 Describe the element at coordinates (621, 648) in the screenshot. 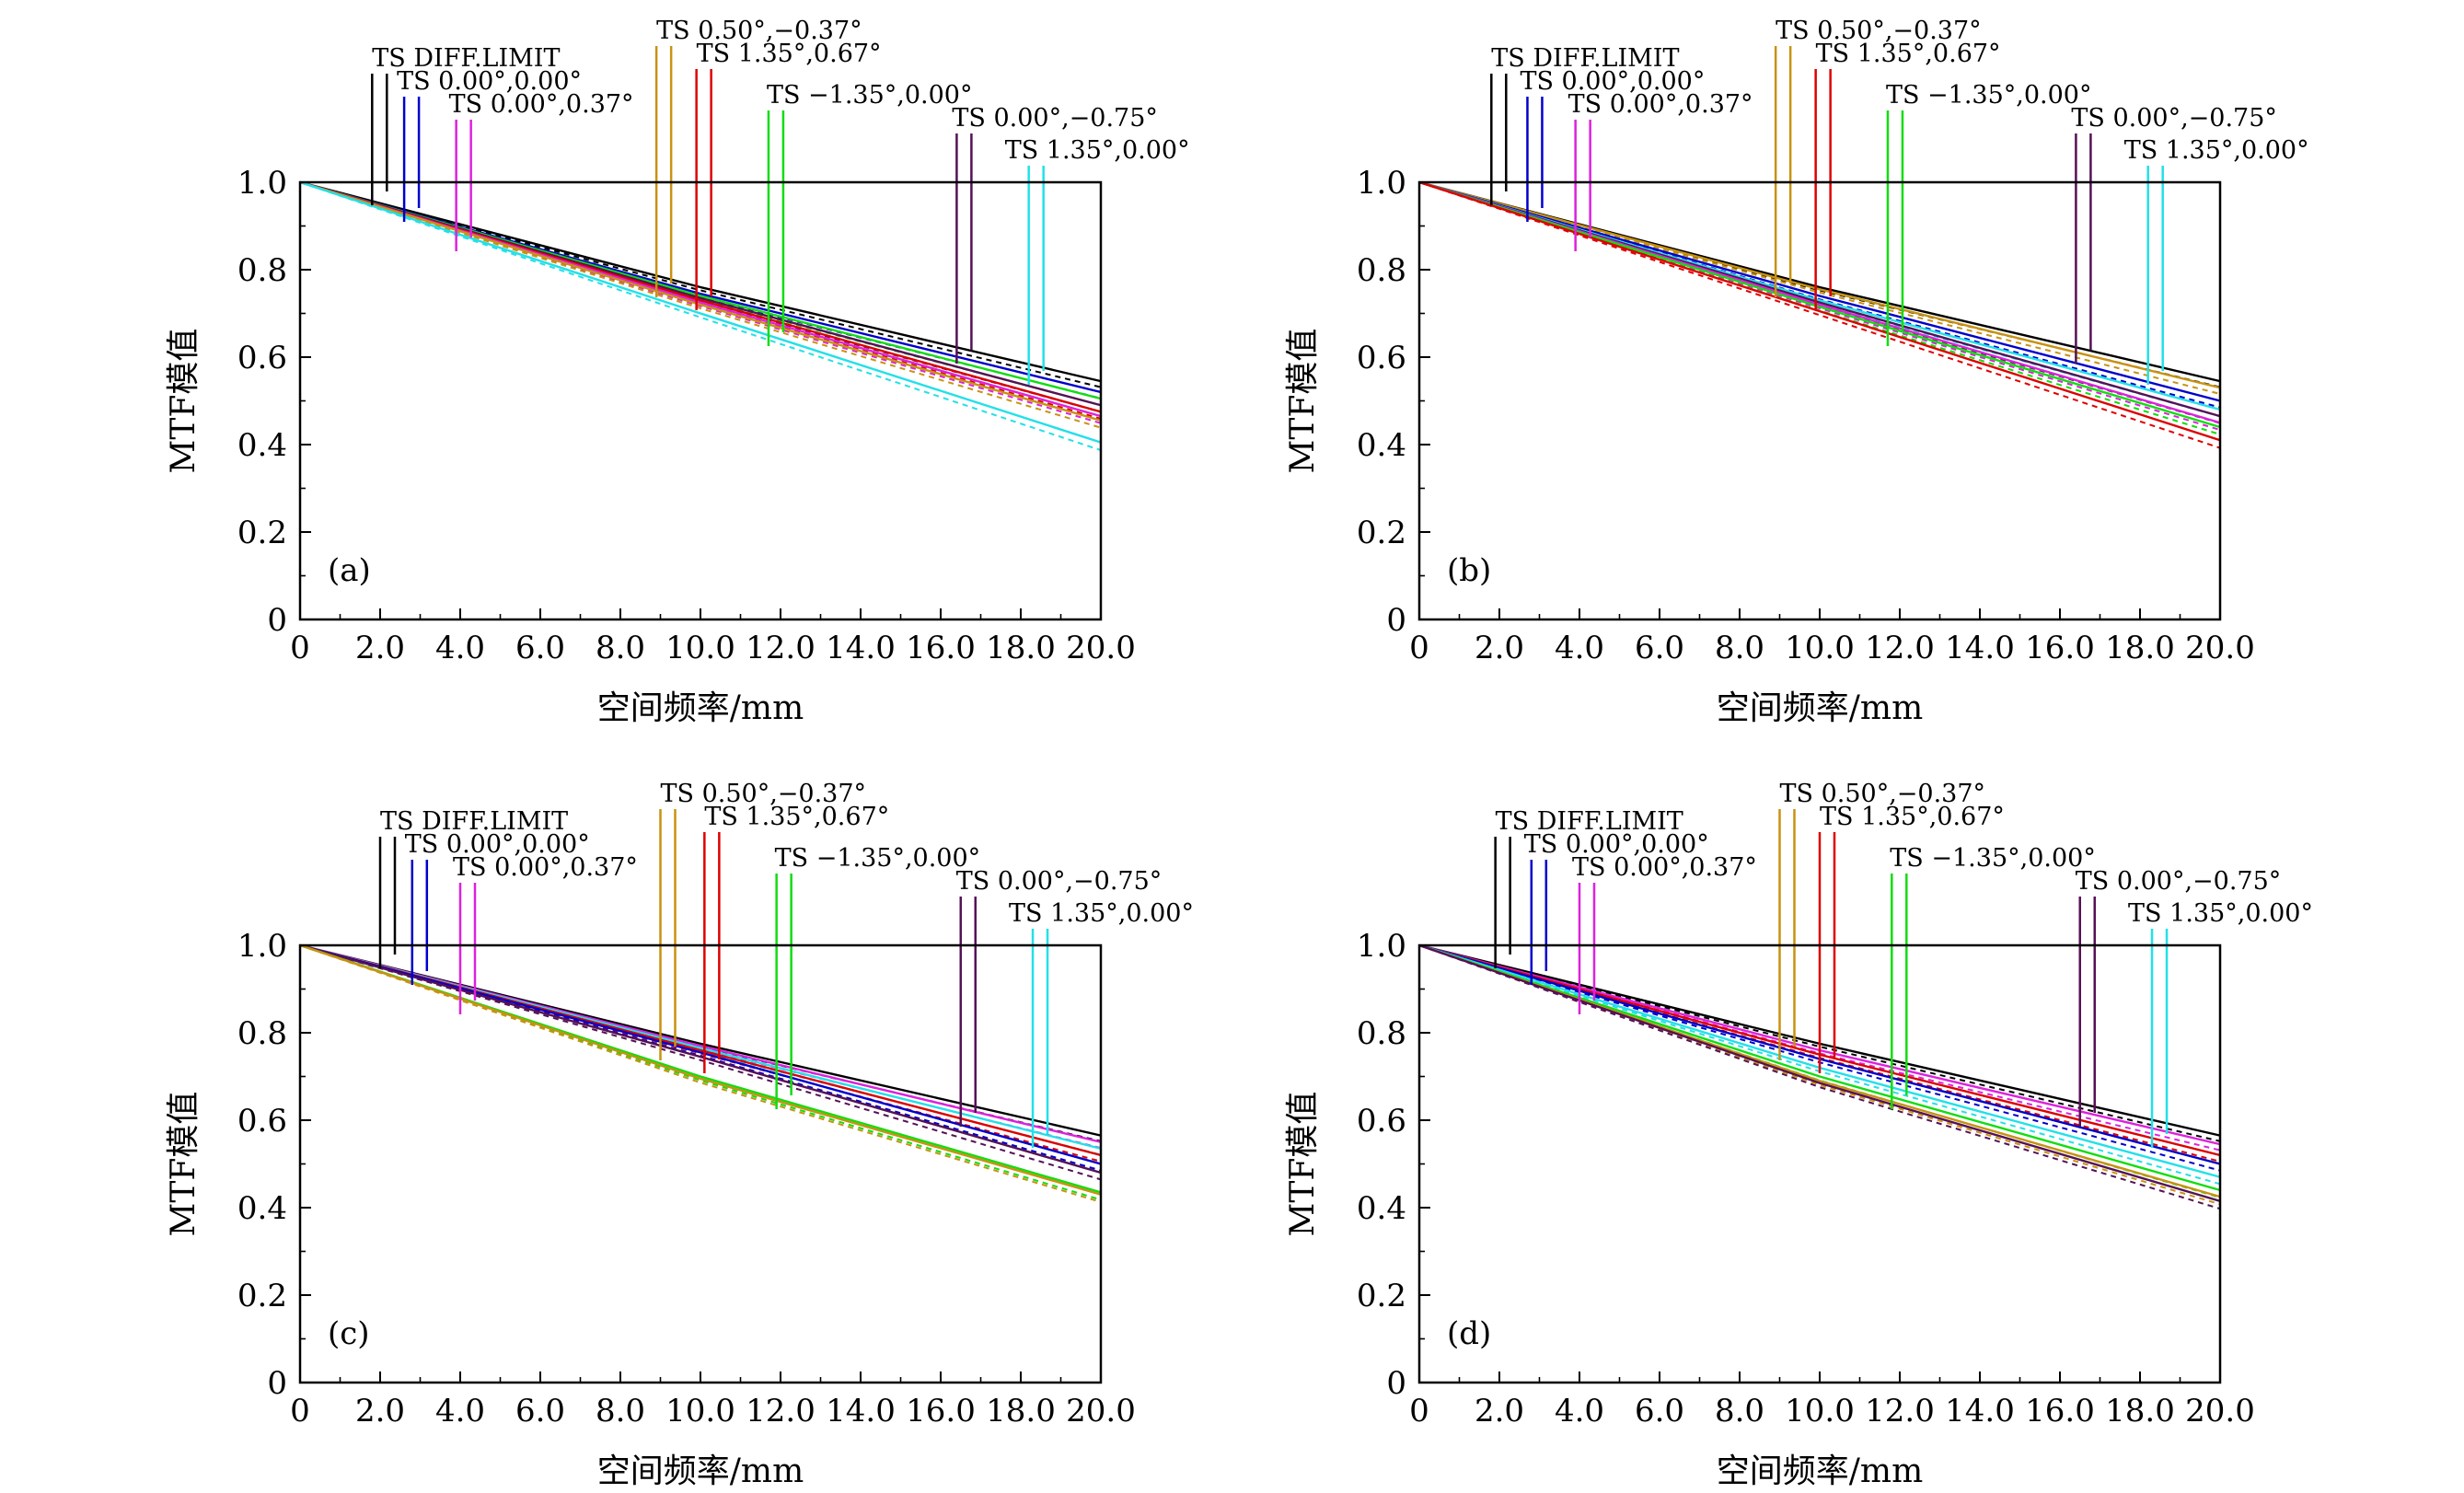

I see `x-tick-label: 8.0` at that location.